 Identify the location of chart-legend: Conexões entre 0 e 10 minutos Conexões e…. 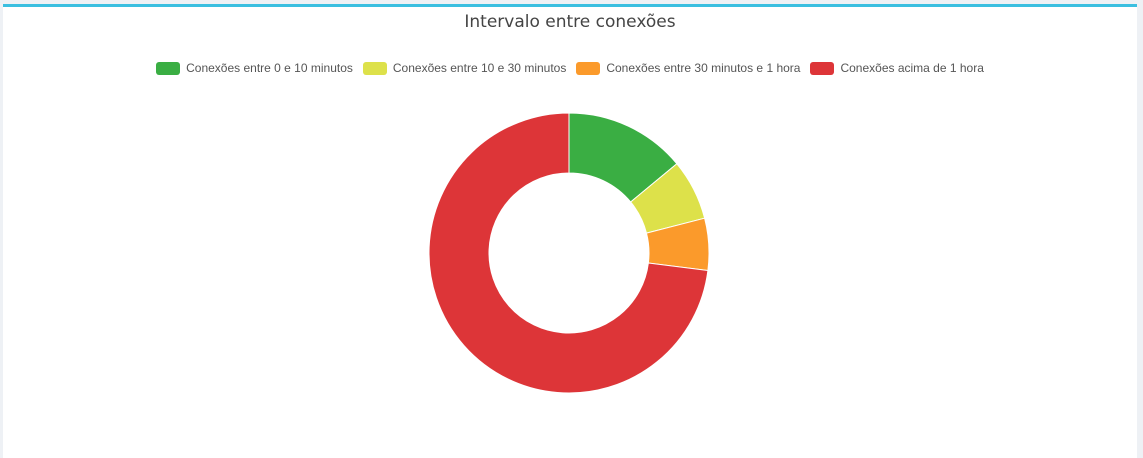
(570, 68).